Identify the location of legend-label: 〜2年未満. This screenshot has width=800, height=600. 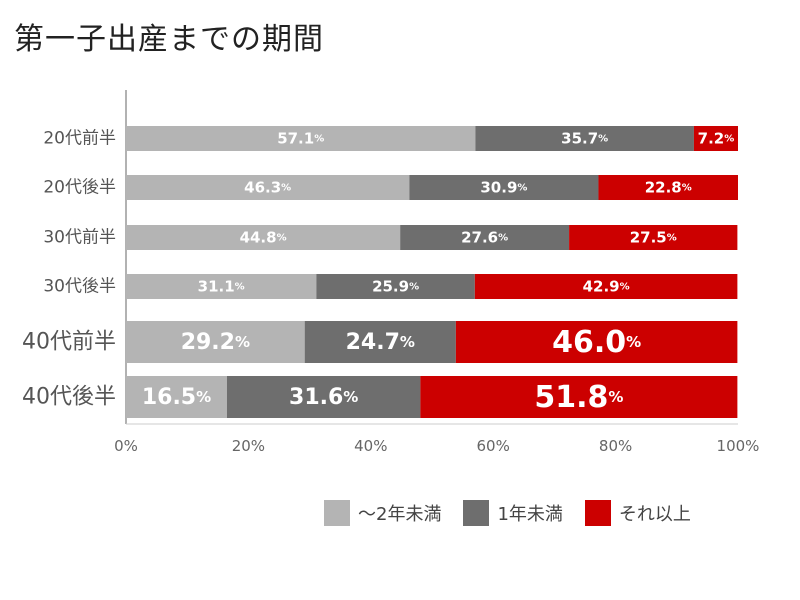
(400, 514).